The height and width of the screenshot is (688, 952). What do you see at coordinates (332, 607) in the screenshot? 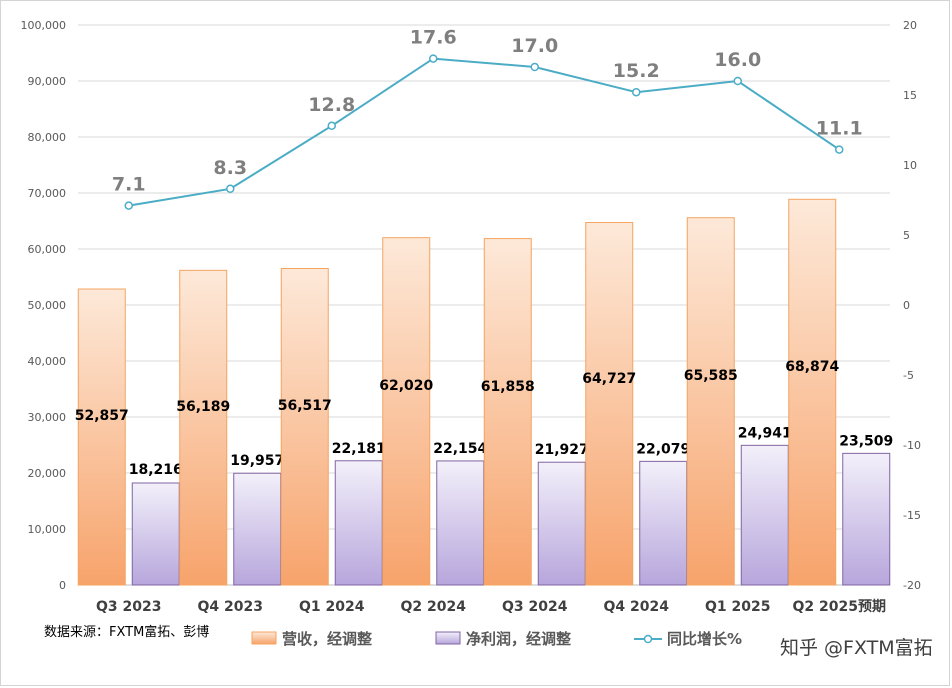
I see `x-category-label: Q1 2024` at bounding box center [332, 607].